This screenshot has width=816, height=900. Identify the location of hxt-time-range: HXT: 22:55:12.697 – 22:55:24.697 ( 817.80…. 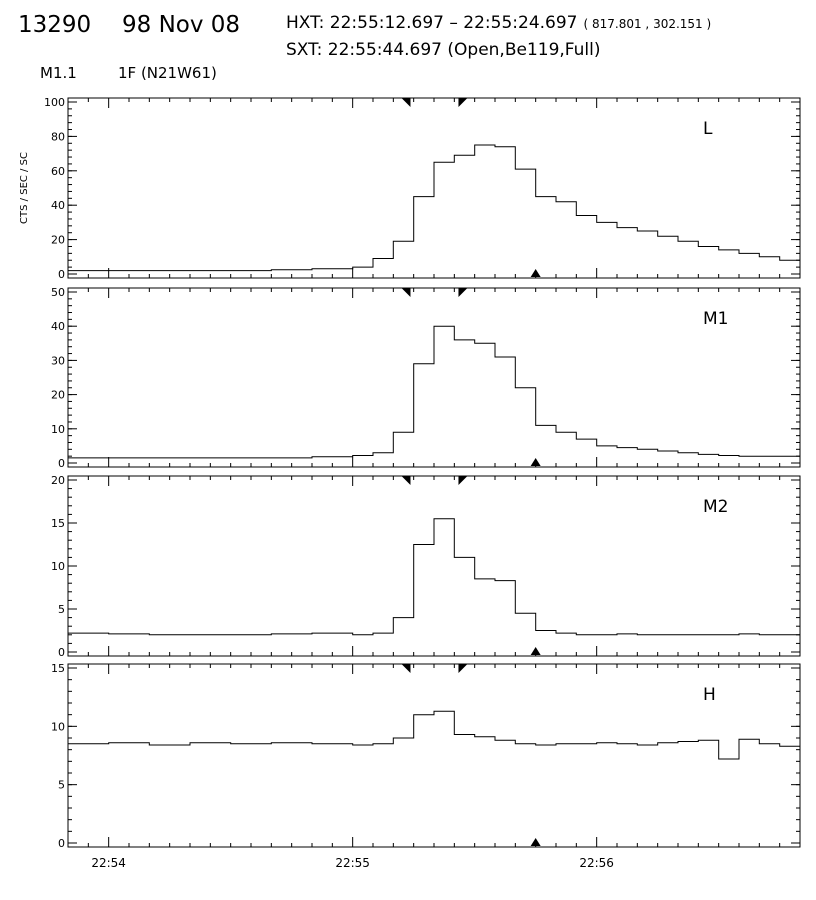
(498, 23).